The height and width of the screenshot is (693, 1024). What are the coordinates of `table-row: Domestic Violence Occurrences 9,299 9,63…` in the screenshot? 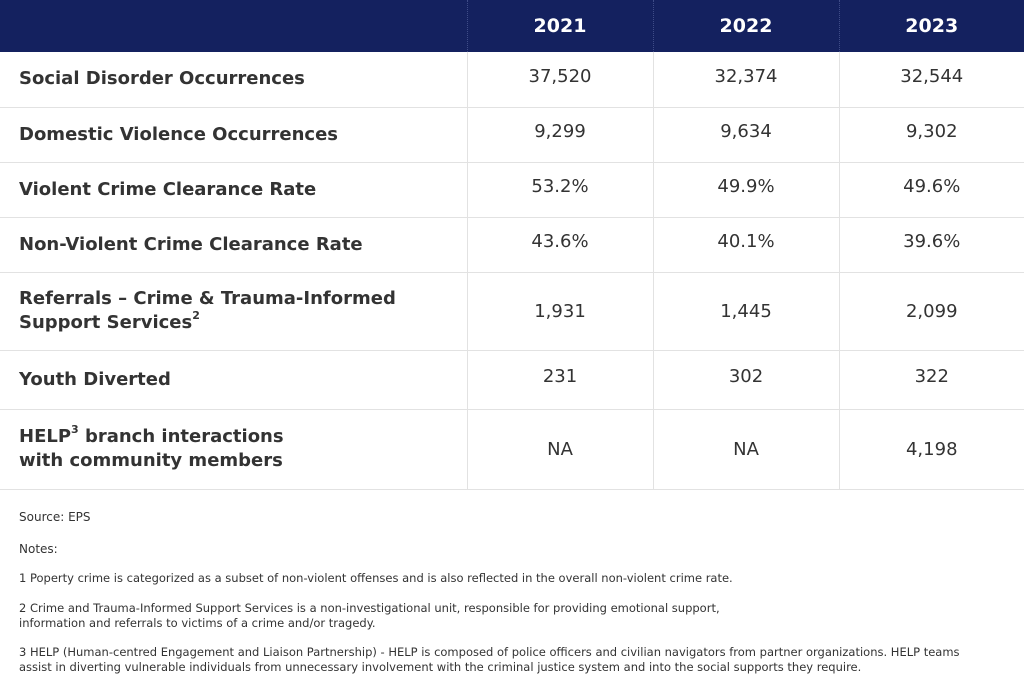 It's located at (512, 133).